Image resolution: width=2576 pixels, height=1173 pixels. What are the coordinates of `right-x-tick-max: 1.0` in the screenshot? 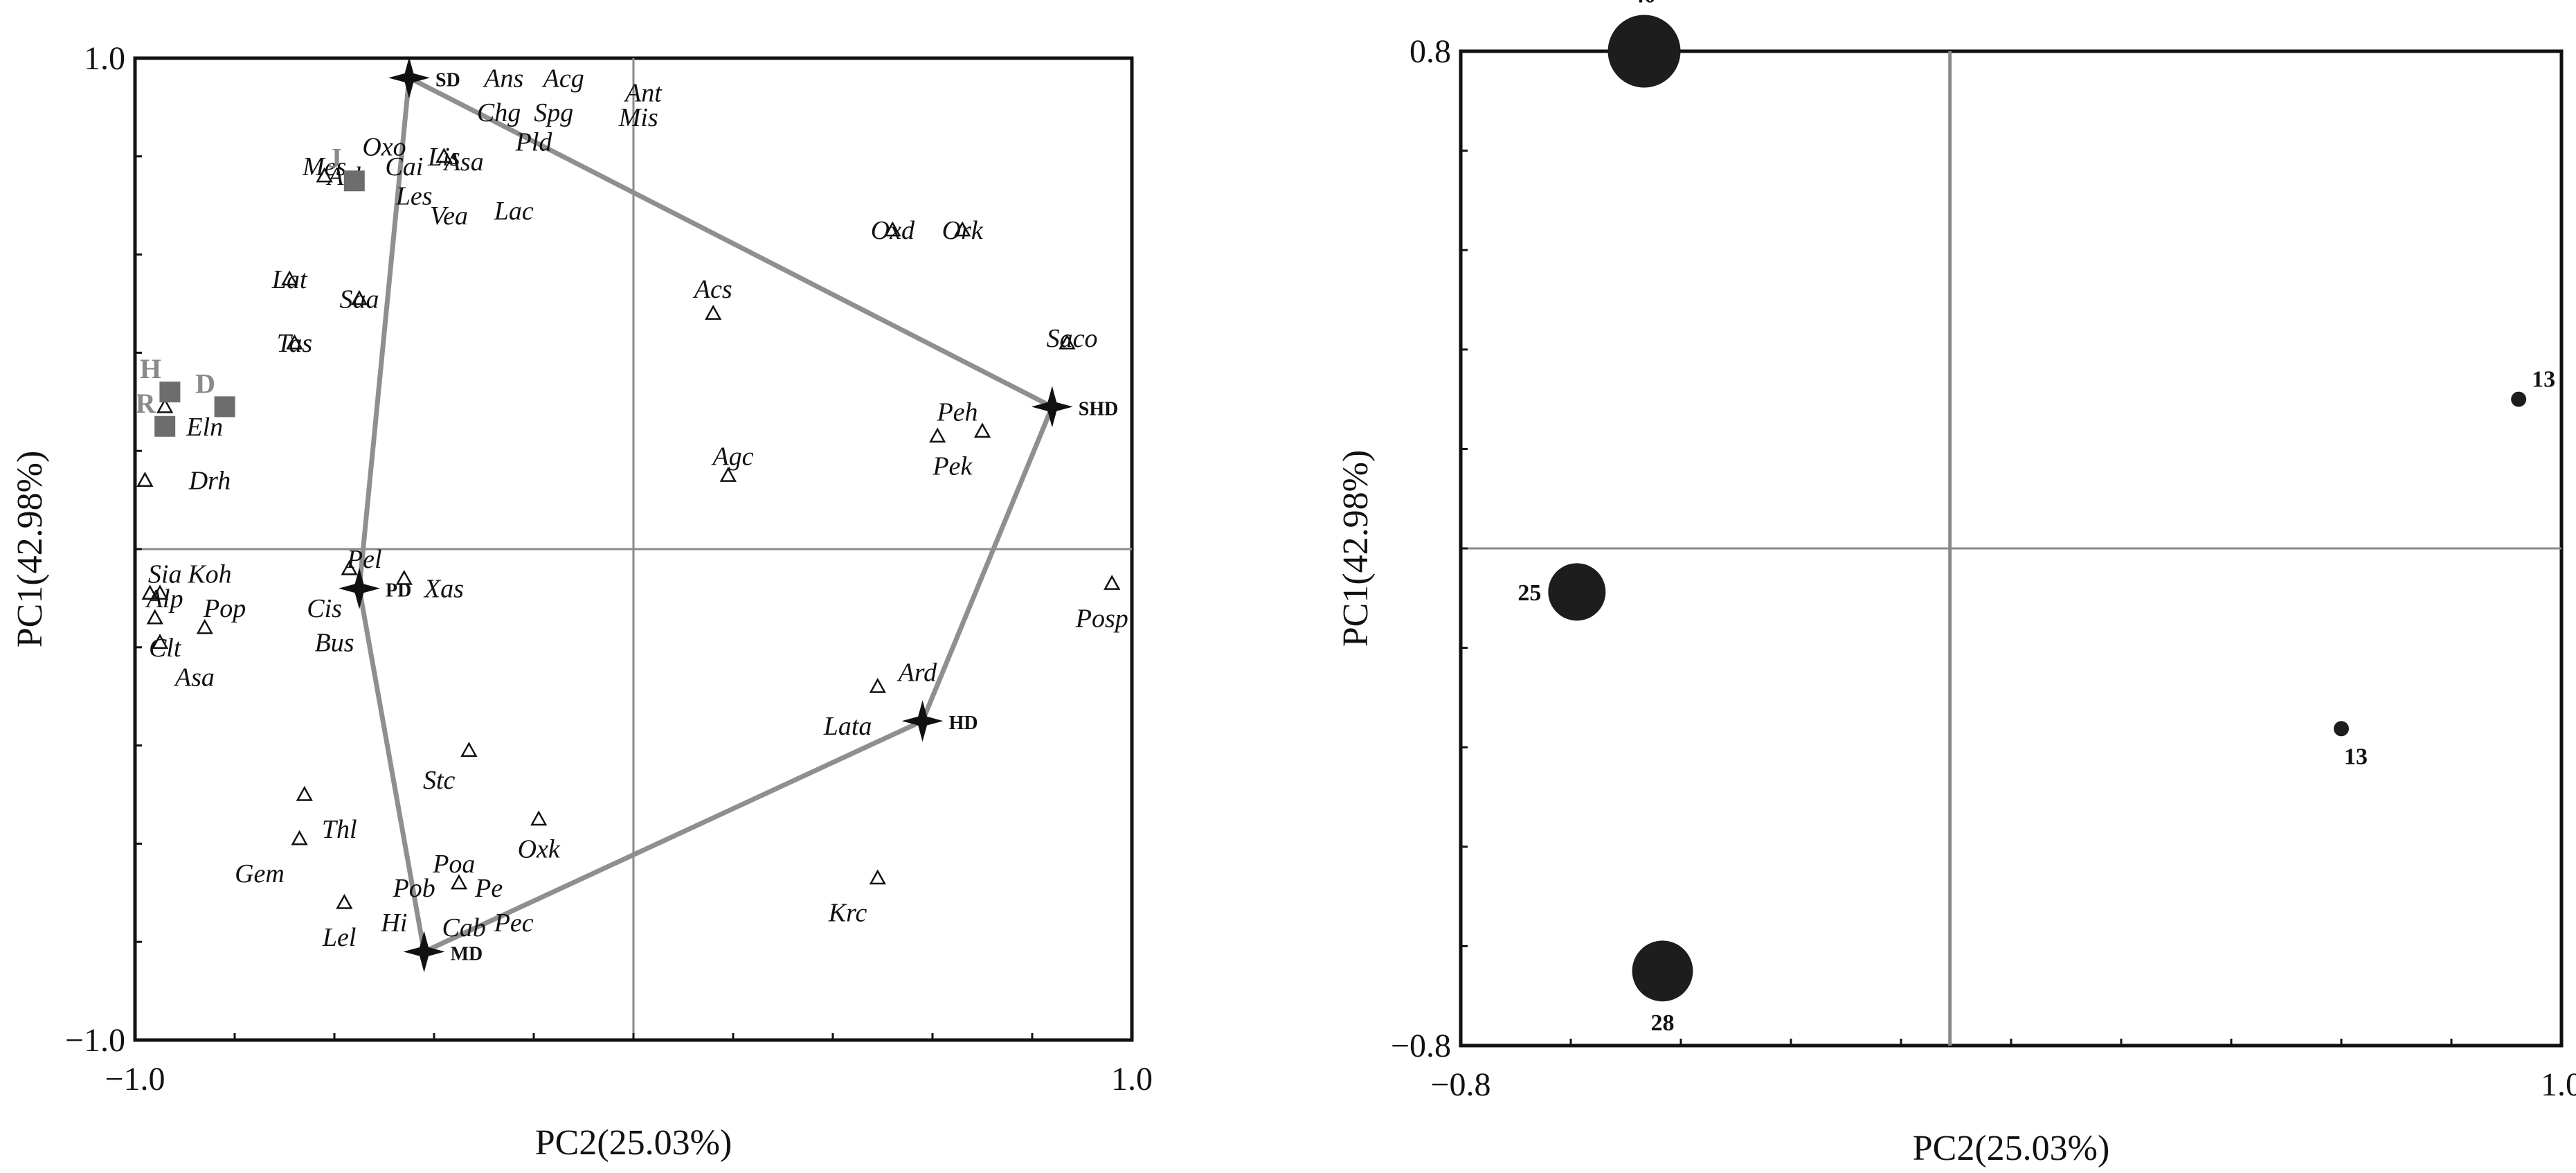 It's located at (2558, 1084).